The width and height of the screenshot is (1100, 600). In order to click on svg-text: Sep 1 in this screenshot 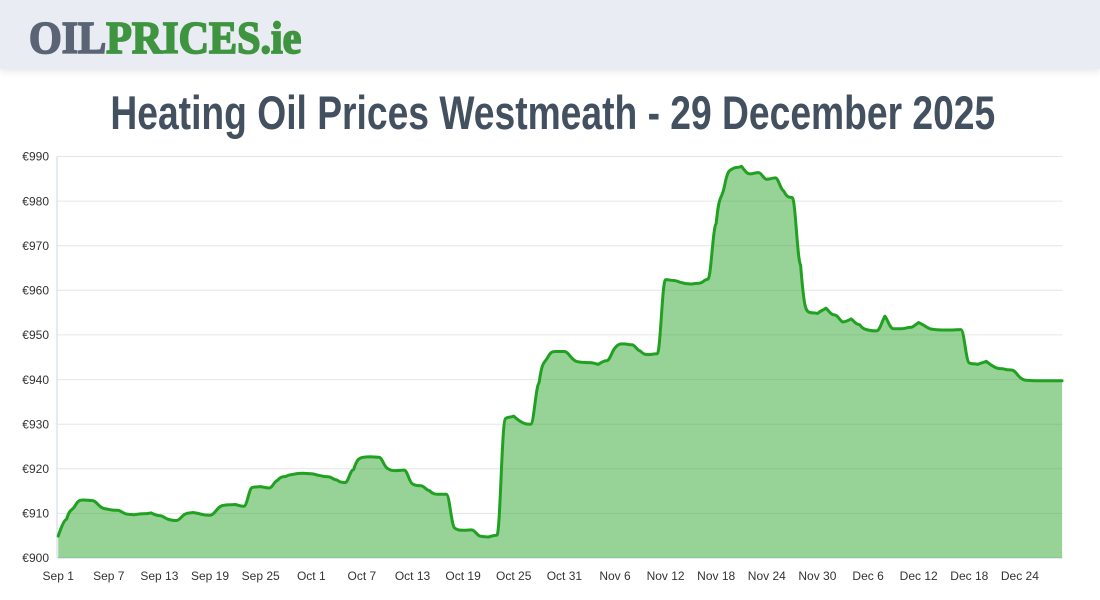, I will do `click(59, 576)`.